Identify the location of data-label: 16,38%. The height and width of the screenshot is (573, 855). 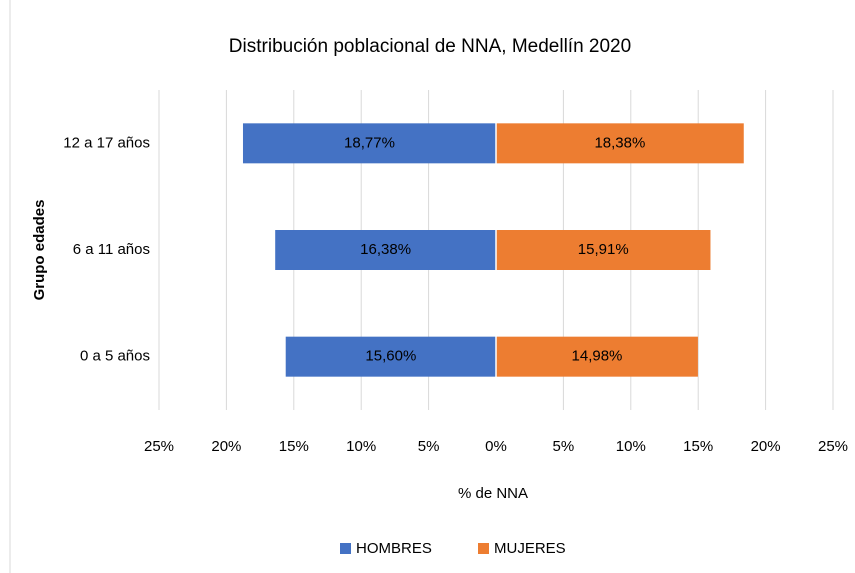
(385, 249).